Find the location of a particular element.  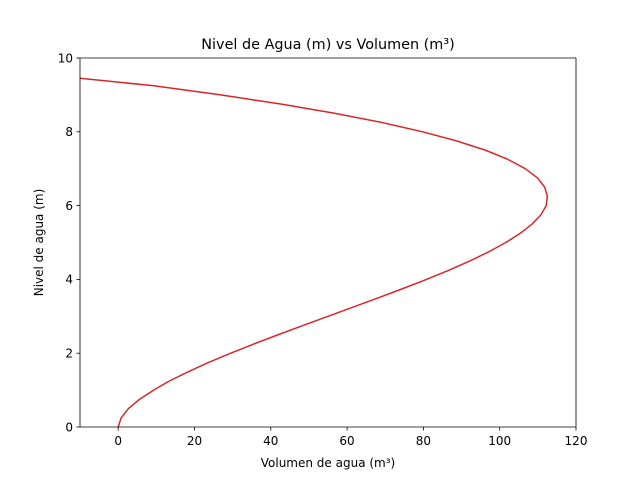

x-tick-label: 0 is located at coordinates (118, 441).